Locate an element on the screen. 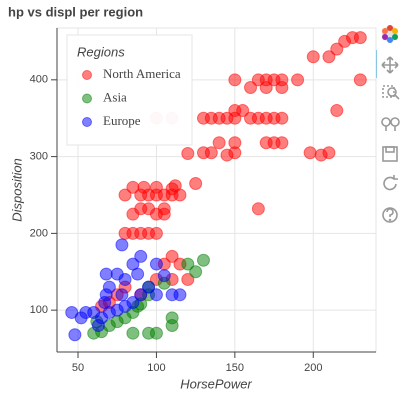 This screenshot has width=411, height=408. bokeh-logo is located at coordinates (390, 34).